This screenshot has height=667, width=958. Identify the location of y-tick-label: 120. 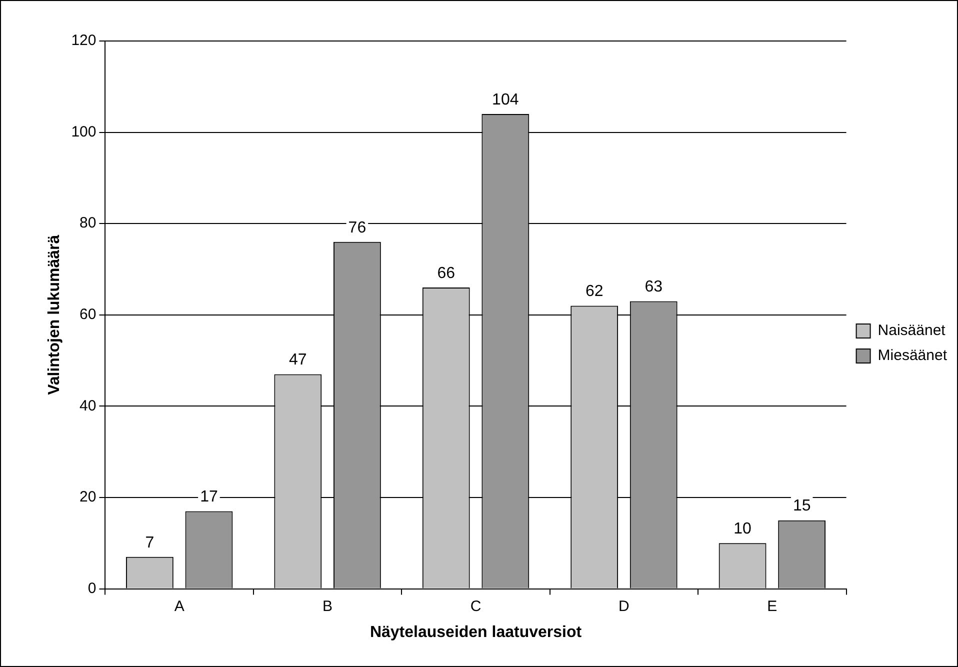
(83, 41).